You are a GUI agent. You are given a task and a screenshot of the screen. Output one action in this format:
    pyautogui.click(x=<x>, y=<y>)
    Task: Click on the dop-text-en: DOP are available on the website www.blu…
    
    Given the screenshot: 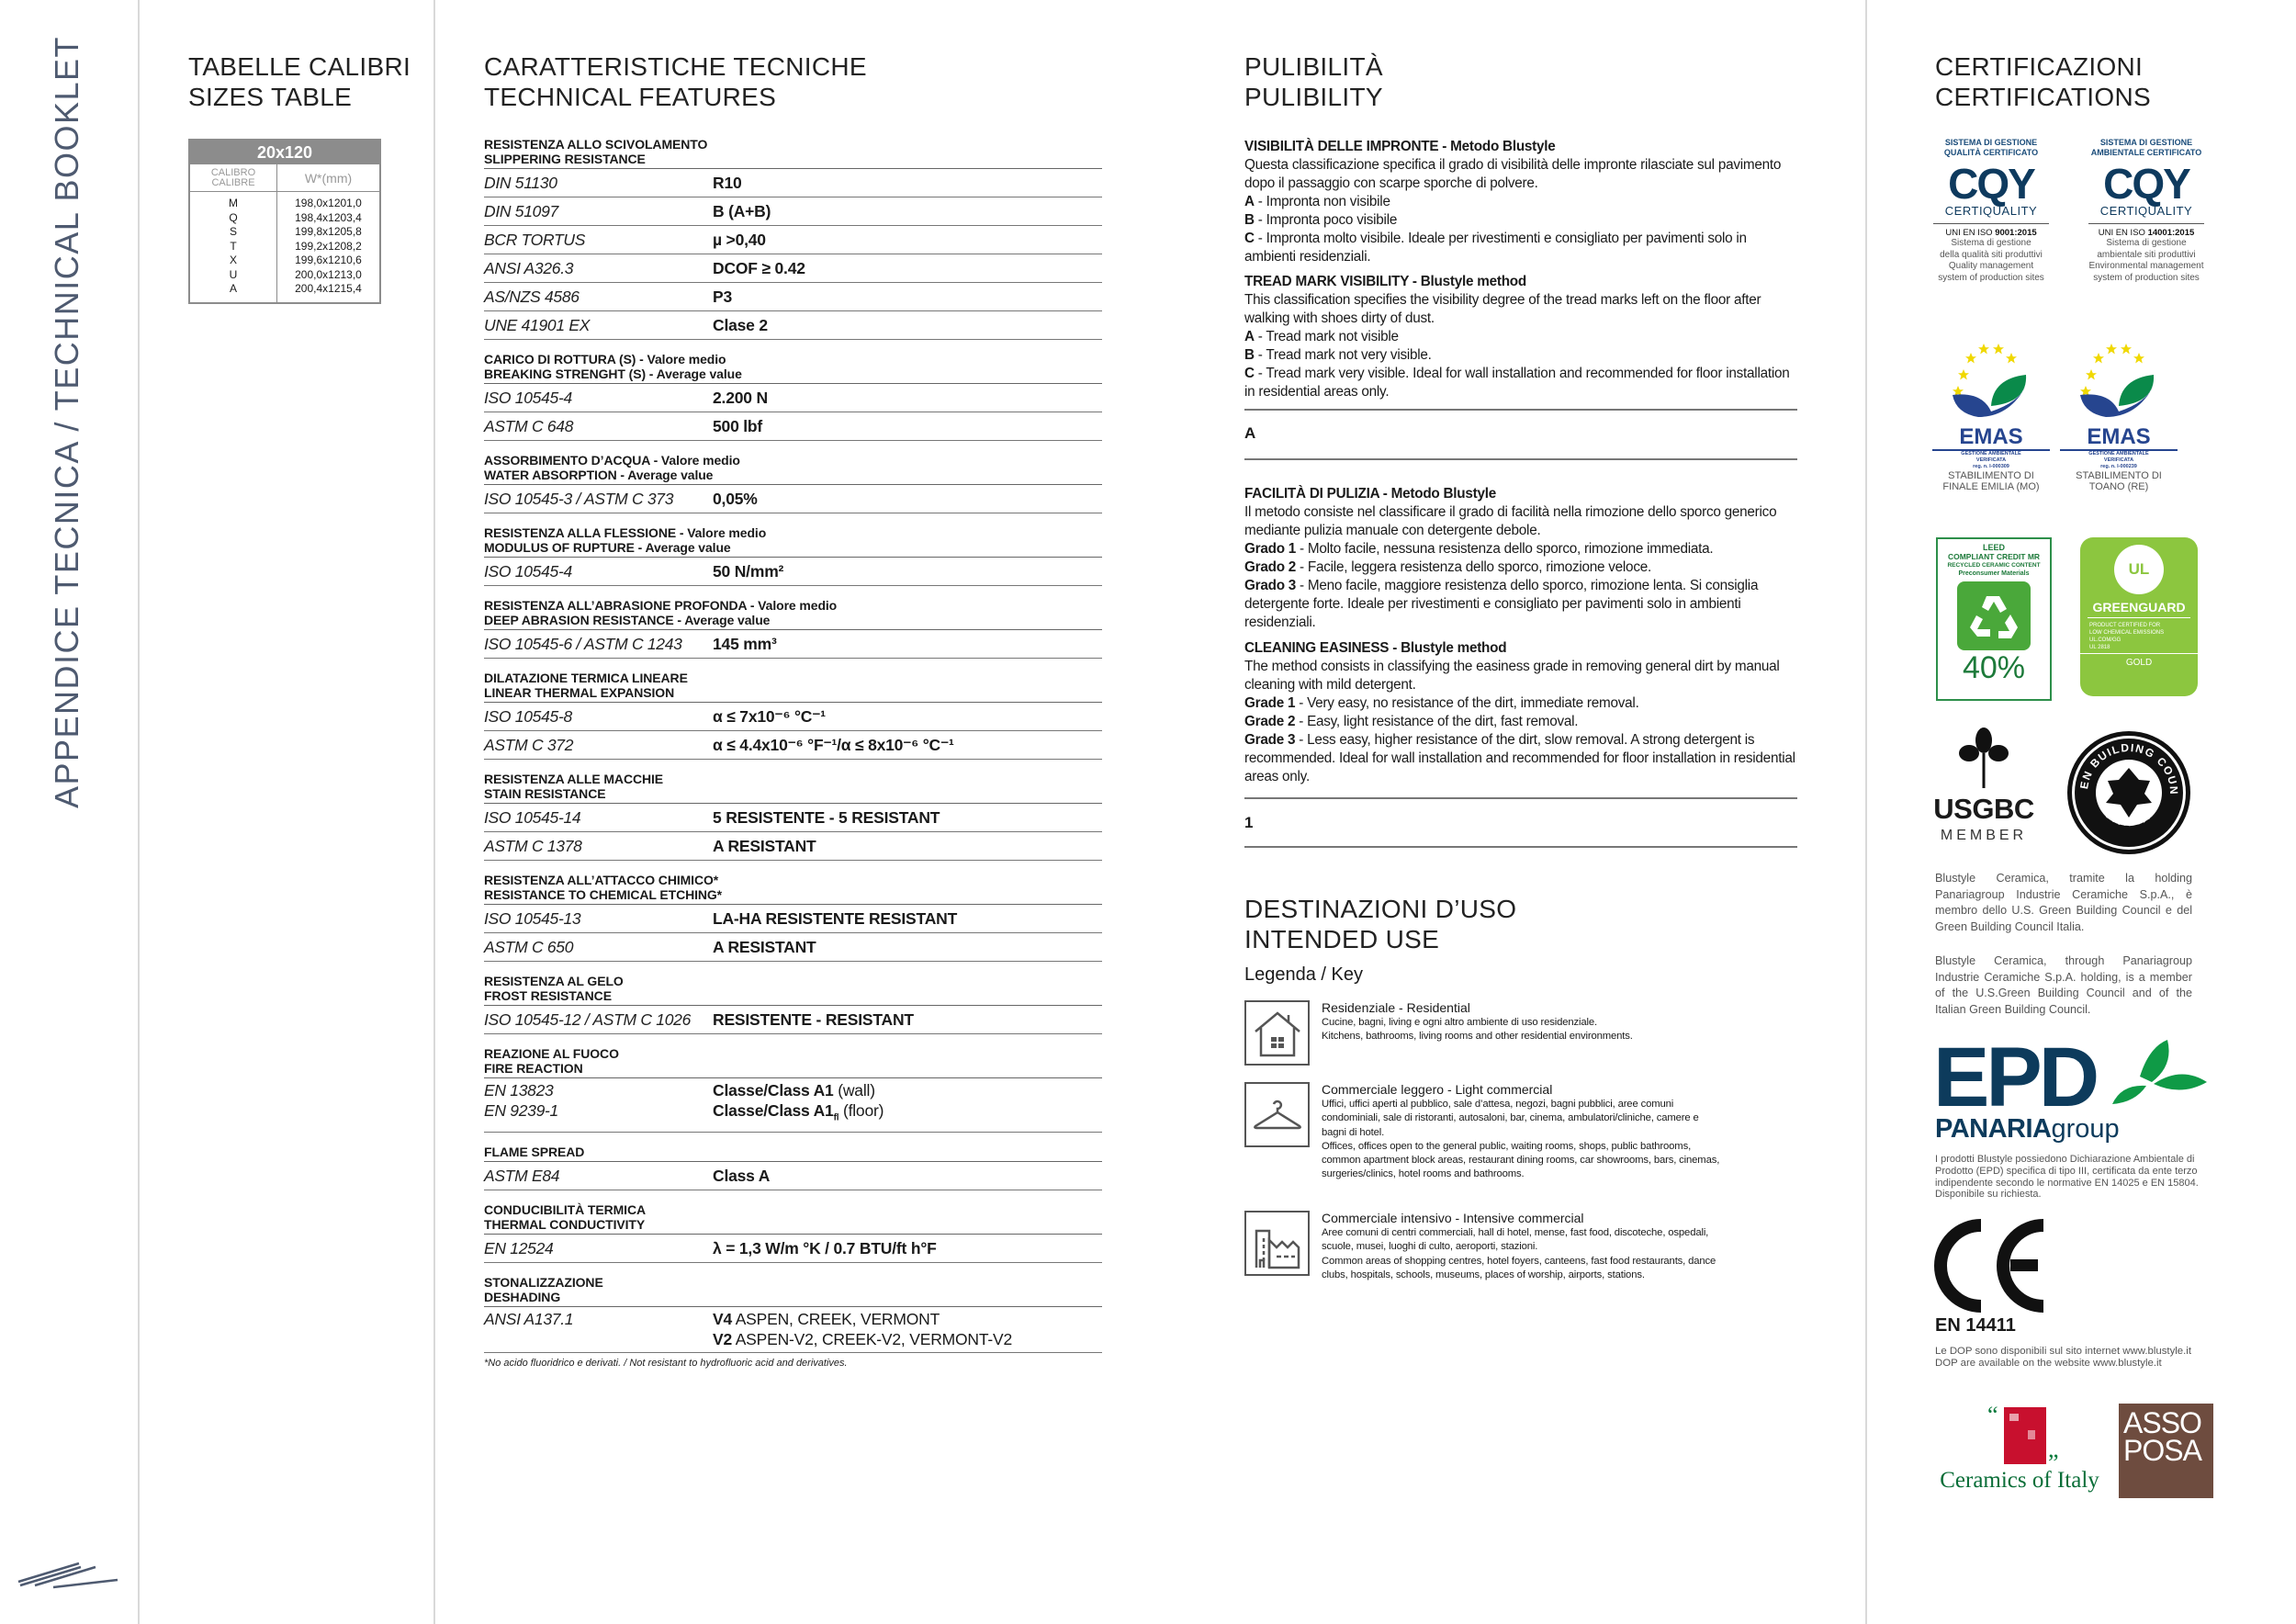 What is the action you would take?
    pyautogui.click(x=2048, y=1363)
    